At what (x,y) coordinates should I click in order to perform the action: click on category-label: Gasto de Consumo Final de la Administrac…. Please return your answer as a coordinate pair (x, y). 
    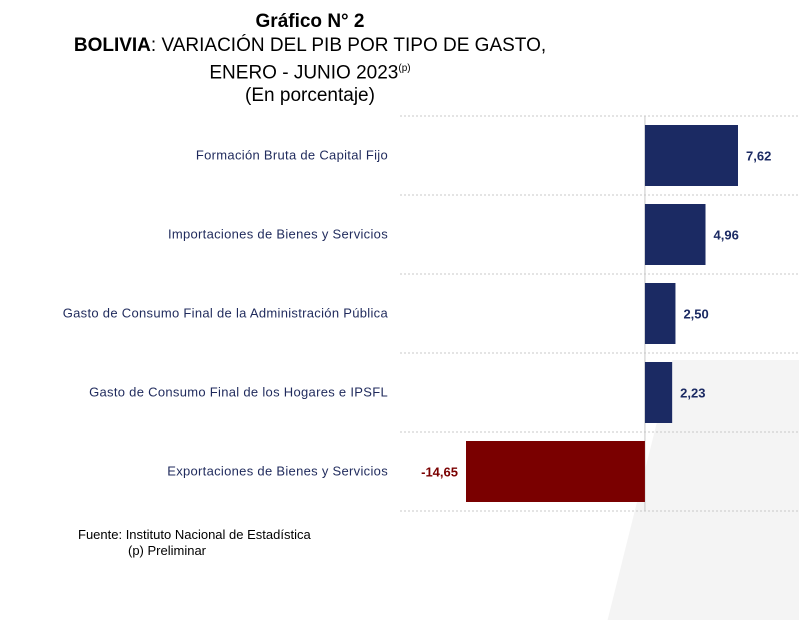
    Looking at the image, I should click on (226, 313).